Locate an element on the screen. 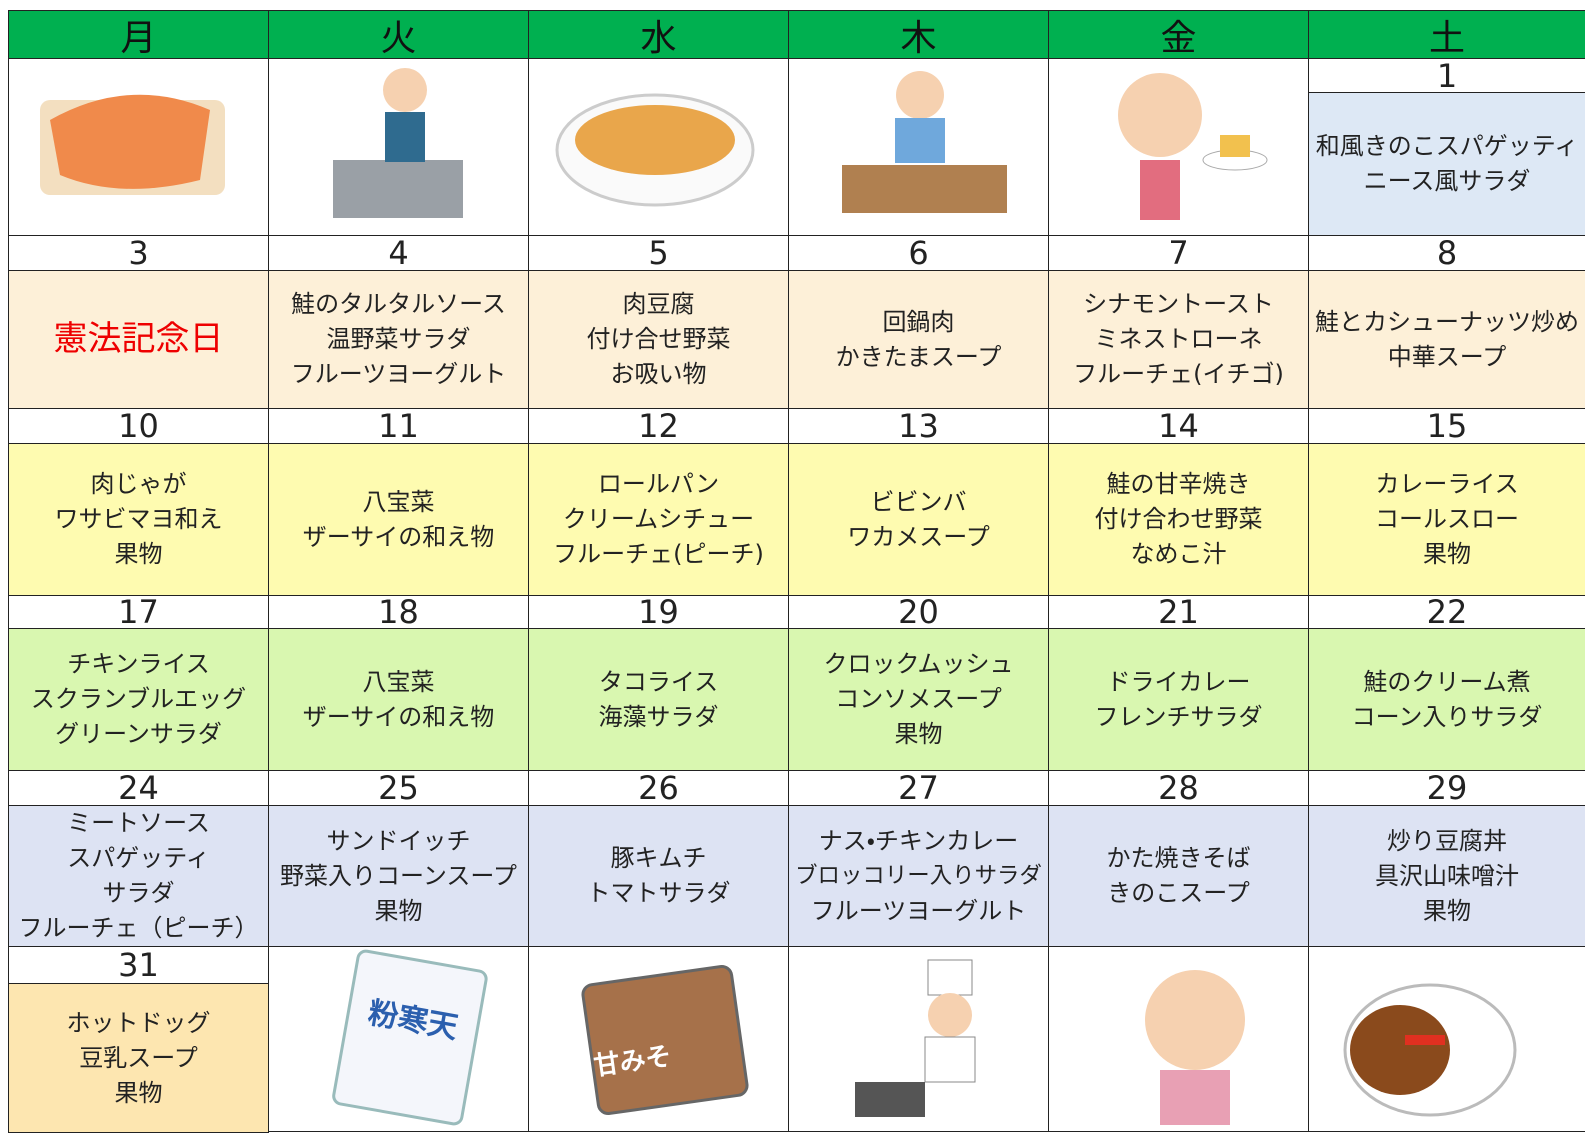 This screenshot has width=1585, height=1133. menu-item: きのこスープ is located at coordinates (1178, 893).